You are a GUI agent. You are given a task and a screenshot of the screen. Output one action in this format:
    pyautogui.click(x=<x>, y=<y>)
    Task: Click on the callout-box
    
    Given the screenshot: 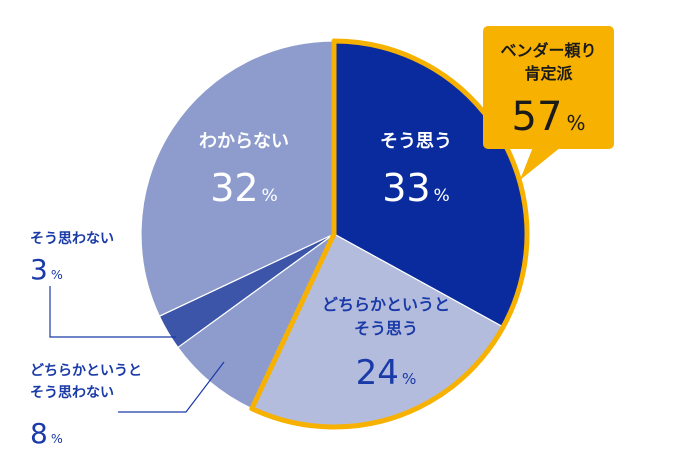 What is the action you would take?
    pyautogui.click(x=548, y=87)
    